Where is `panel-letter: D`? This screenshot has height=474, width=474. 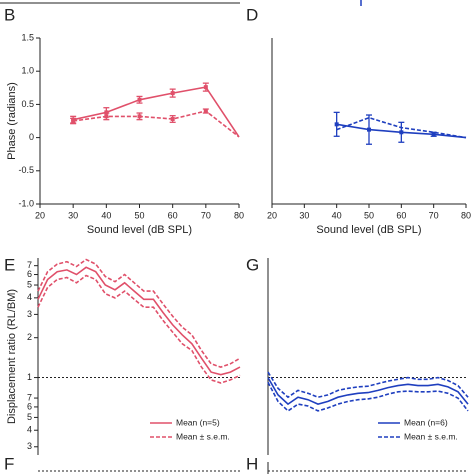 panel-letter: D is located at coordinates (252, 14).